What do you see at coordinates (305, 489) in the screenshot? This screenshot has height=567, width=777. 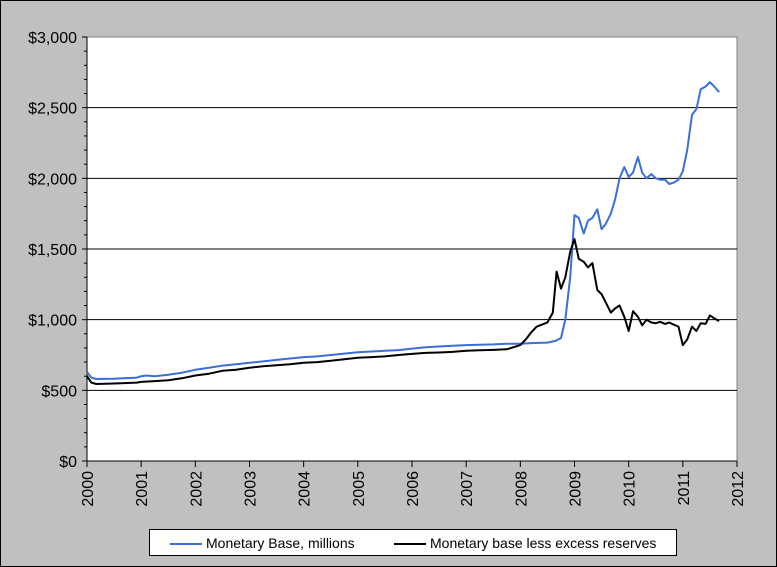 I see `x-tick-label: 2004` at bounding box center [305, 489].